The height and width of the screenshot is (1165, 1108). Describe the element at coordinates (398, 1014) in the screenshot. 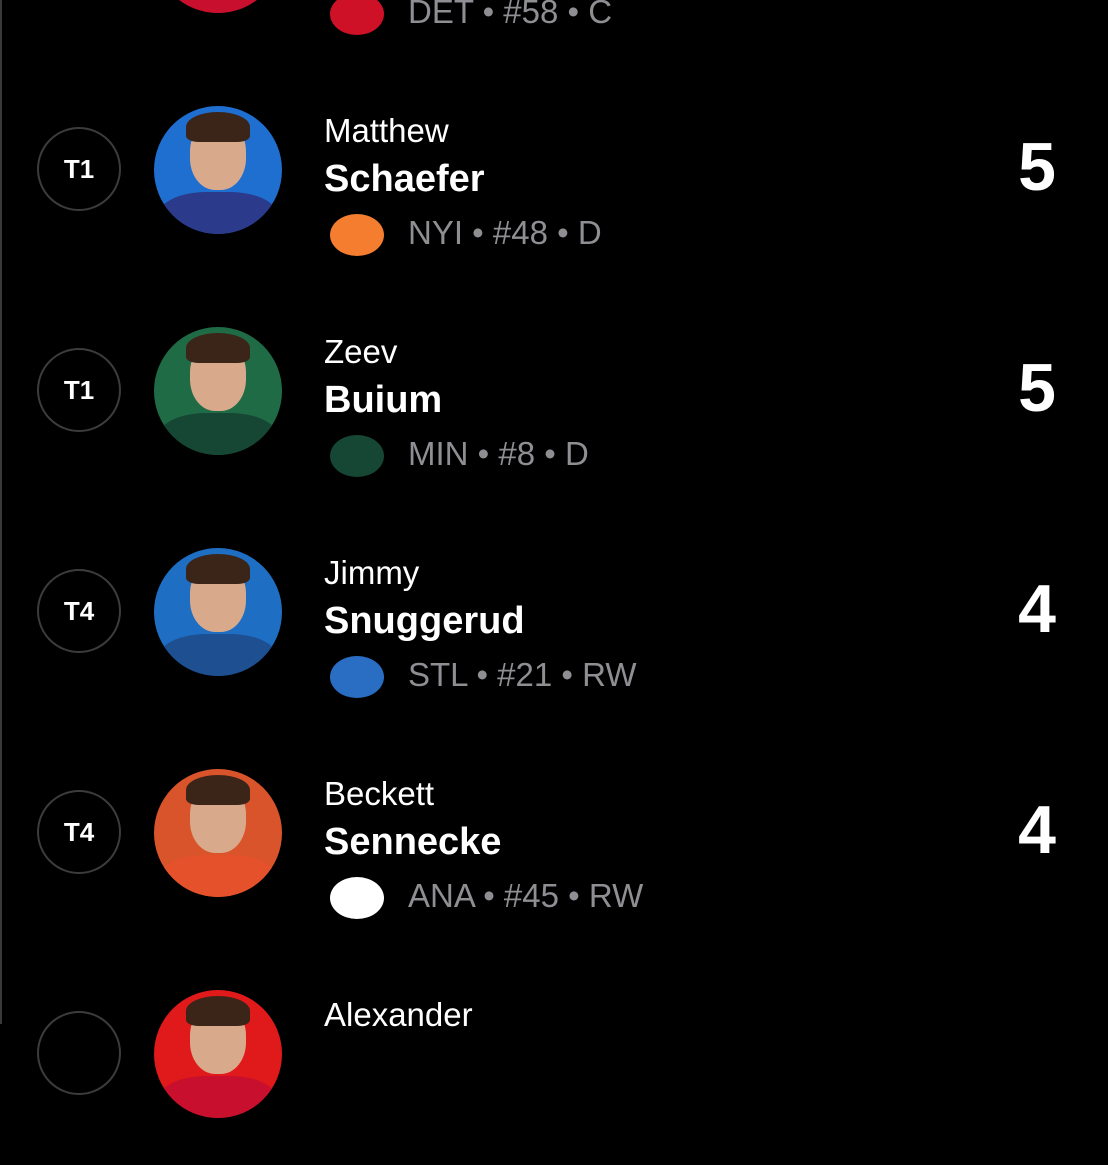

I see `player-first-name: Alexander` at that location.